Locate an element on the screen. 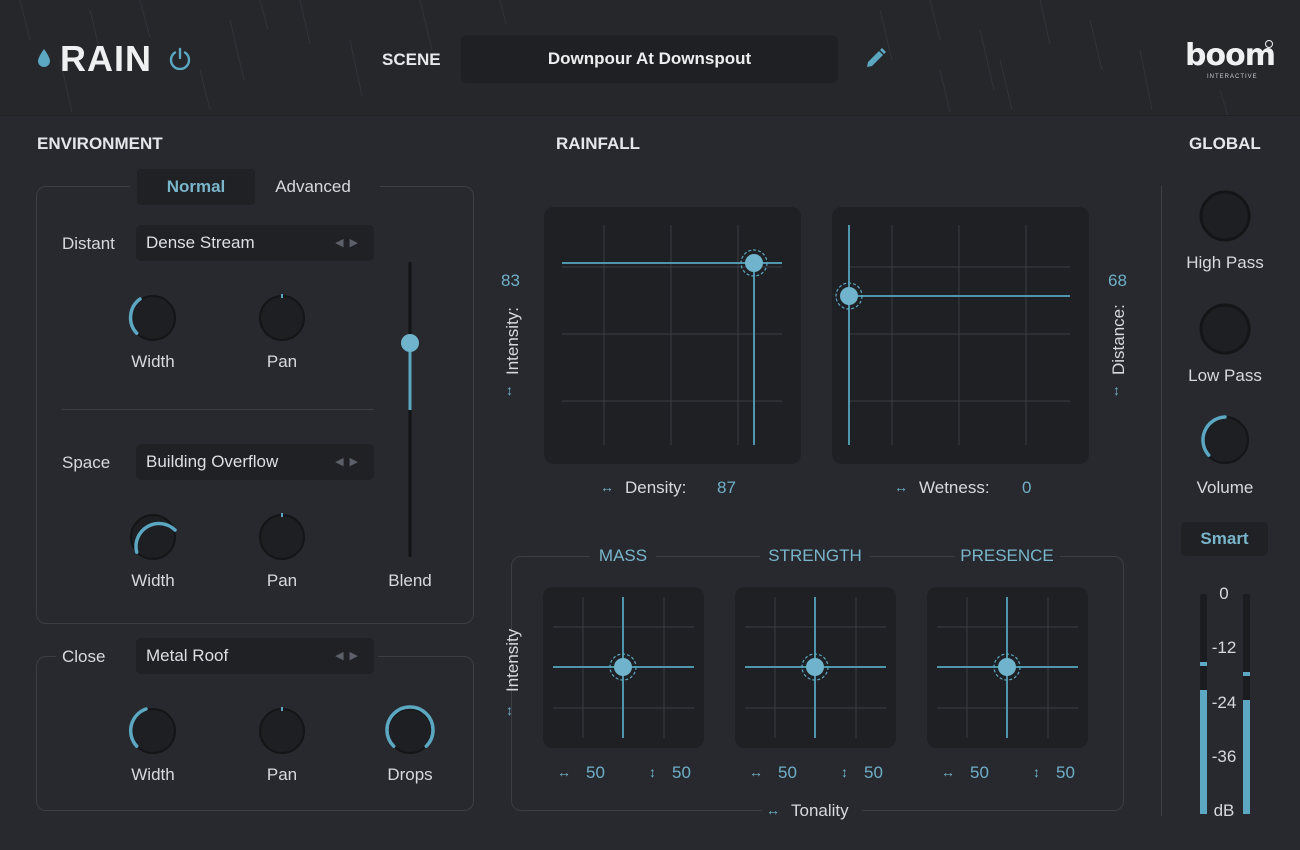 The width and height of the screenshot is (1300, 850). mass-pad is located at coordinates (623, 667).